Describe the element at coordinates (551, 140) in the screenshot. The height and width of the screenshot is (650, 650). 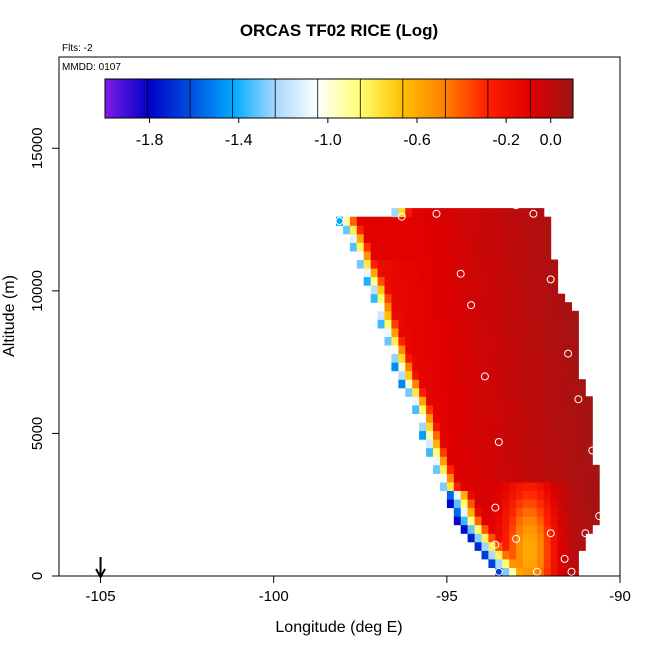
I see `colorbar-tick-label: 0.0` at that location.